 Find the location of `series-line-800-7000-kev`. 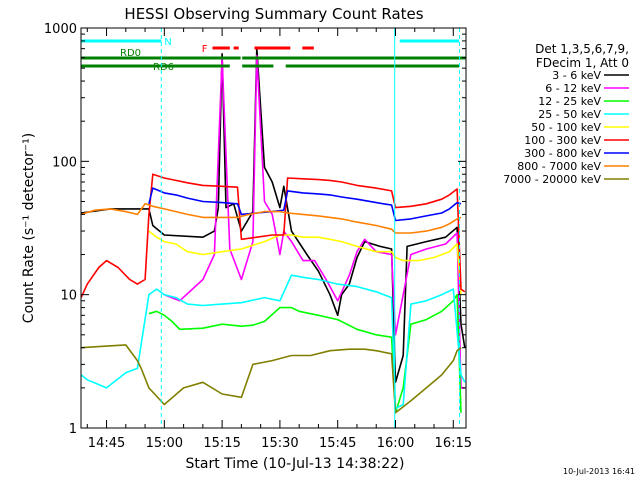

series-line-800-7000-kev is located at coordinates (271, 218).